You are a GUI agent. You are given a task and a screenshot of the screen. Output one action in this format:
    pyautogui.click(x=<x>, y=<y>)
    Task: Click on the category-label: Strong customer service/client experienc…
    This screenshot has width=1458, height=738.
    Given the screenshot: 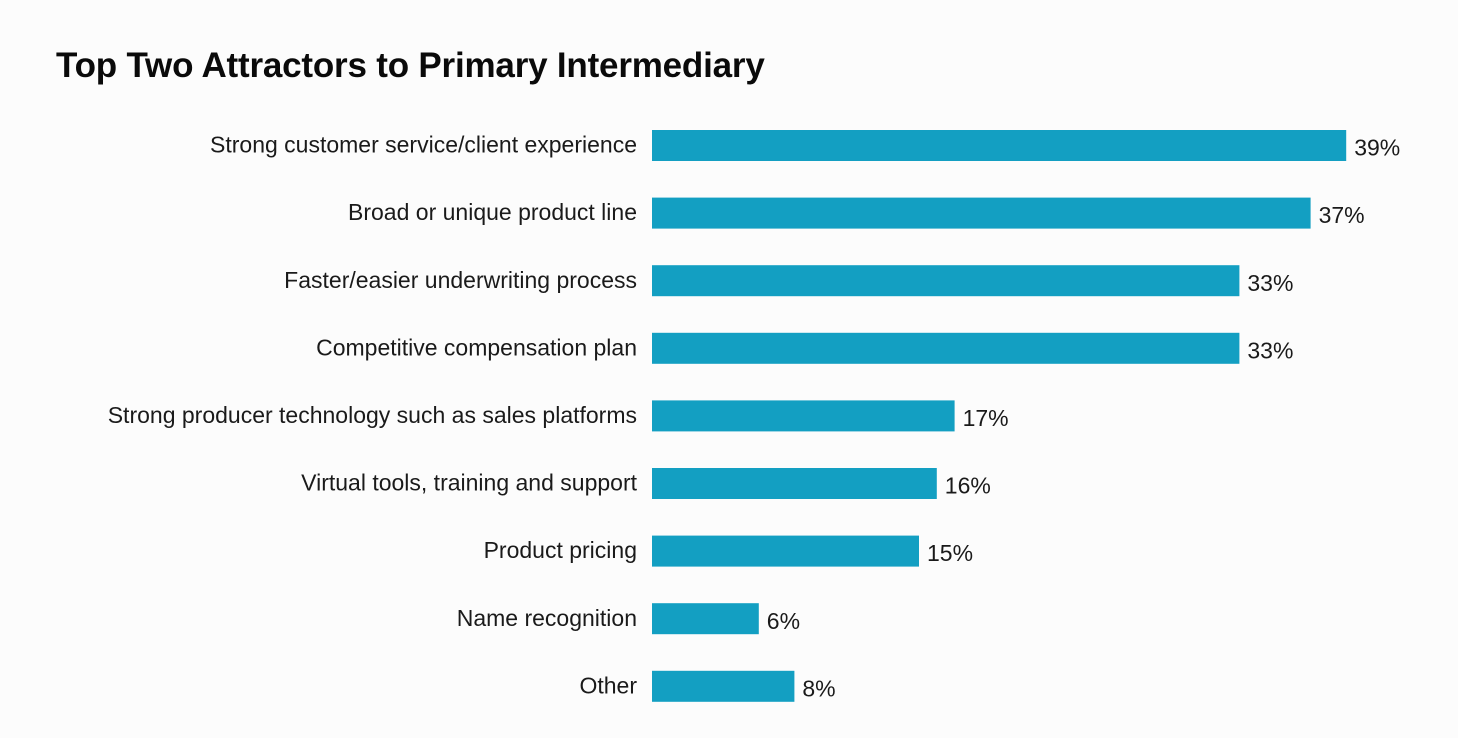 What is the action you would take?
    pyautogui.click(x=423, y=145)
    